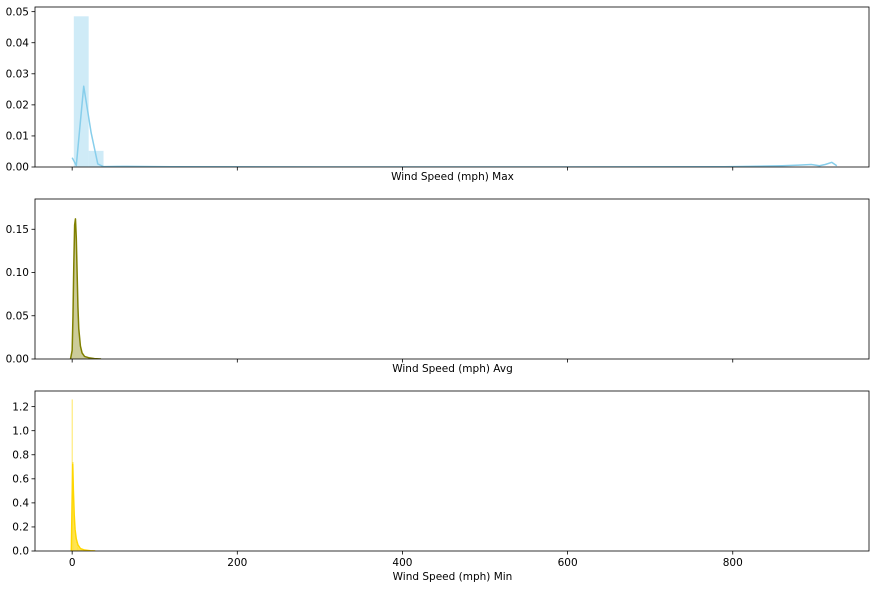  I want to click on y-tick-label: 0.8, so click(20, 455).